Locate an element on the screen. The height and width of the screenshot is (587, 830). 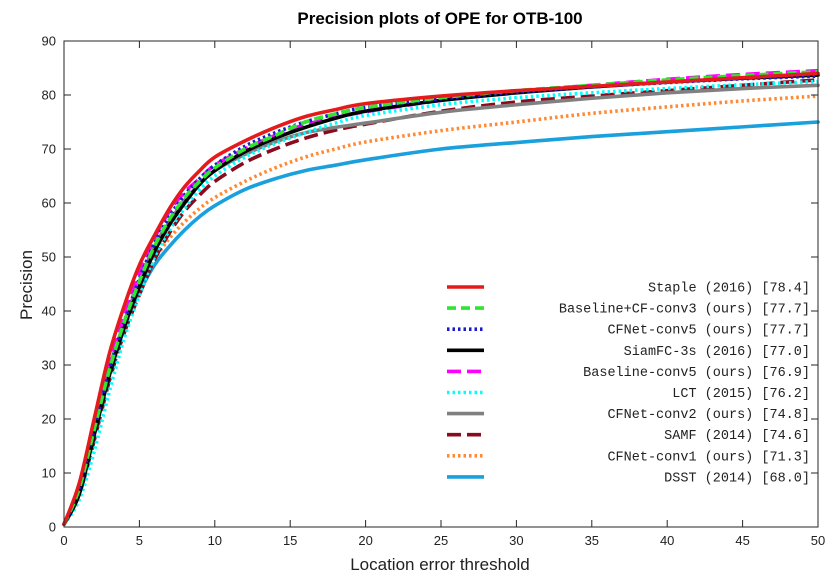
legend-entry-baseline-conv5-ours-76-9: Baseline-conv5 (ours) [76.9] is located at coordinates (628, 373).